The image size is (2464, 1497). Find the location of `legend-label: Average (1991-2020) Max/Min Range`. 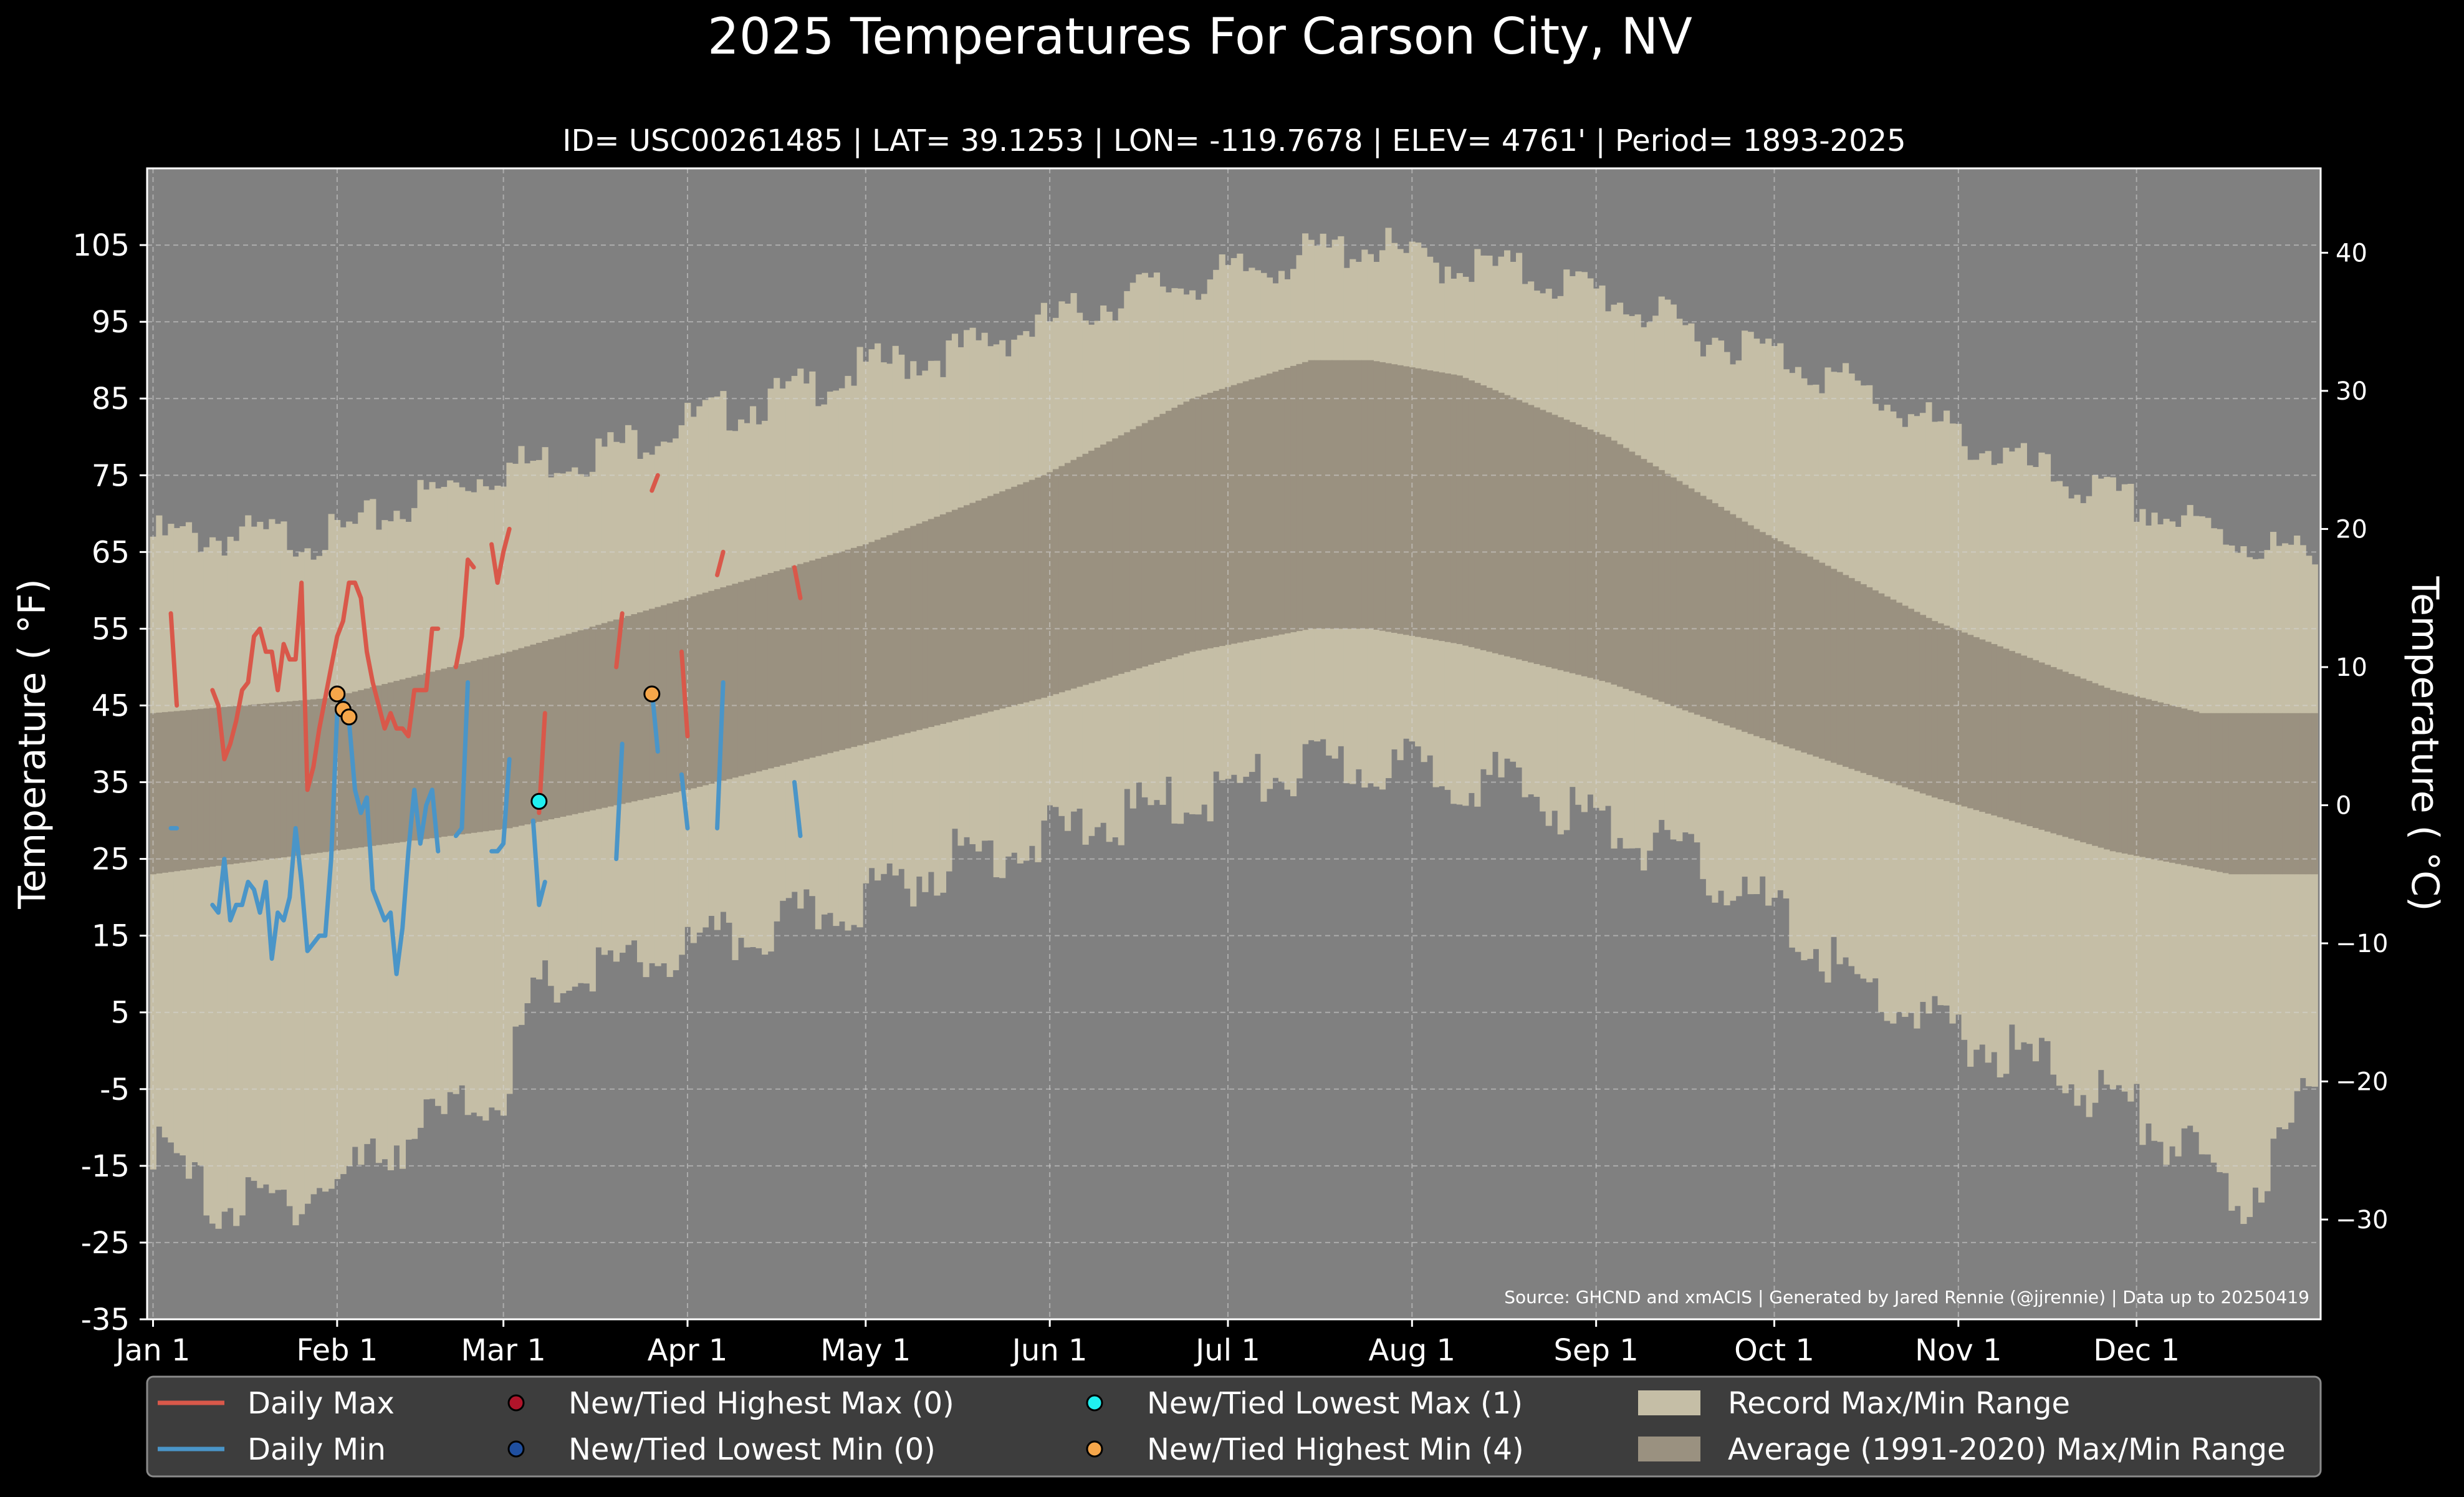

legend-label: Average (1991-2020) Max/Min Range is located at coordinates (2007, 1449).